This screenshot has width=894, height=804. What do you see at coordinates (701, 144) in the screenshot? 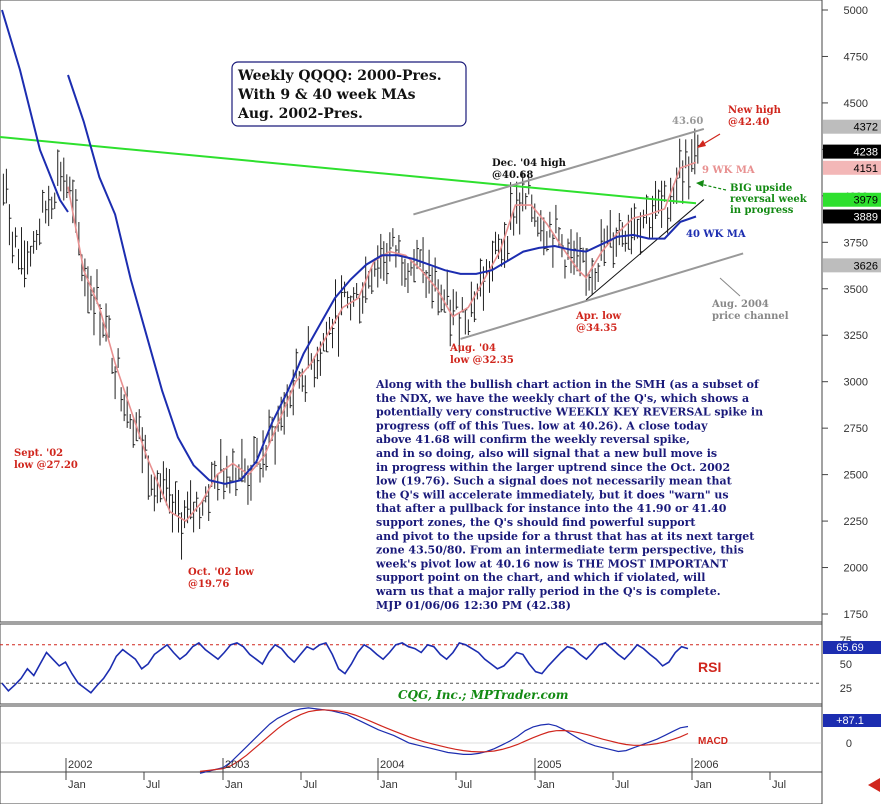
I see `new-high-arrowhead` at bounding box center [701, 144].